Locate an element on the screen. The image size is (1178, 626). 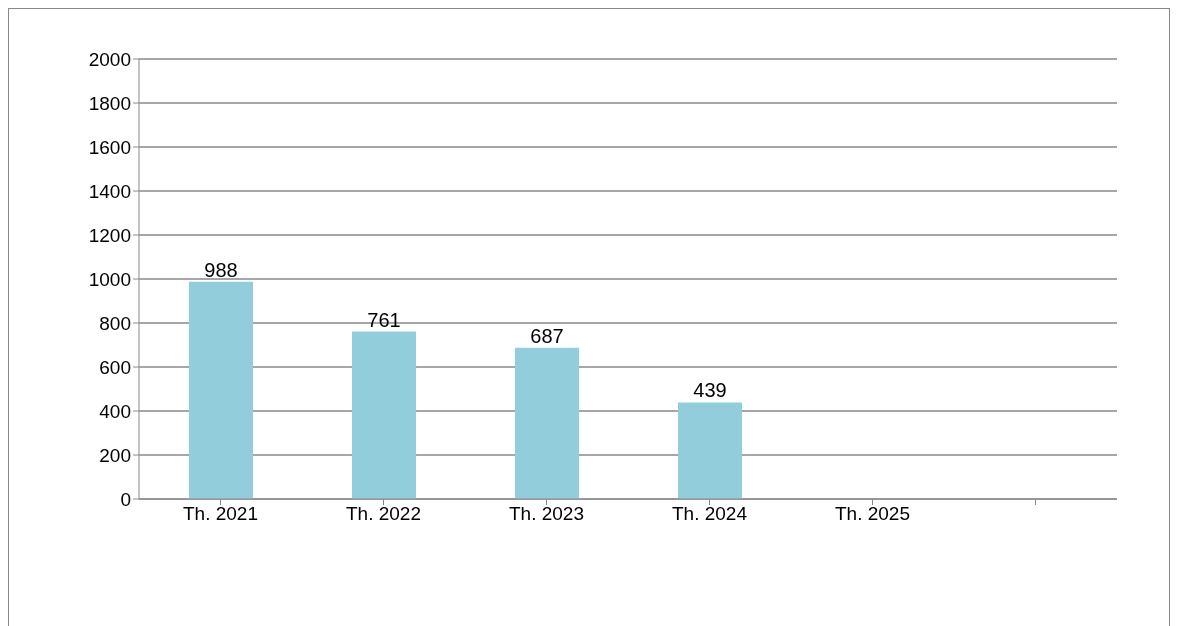
x-tick-label: Th. 2022 is located at coordinates (383, 514).